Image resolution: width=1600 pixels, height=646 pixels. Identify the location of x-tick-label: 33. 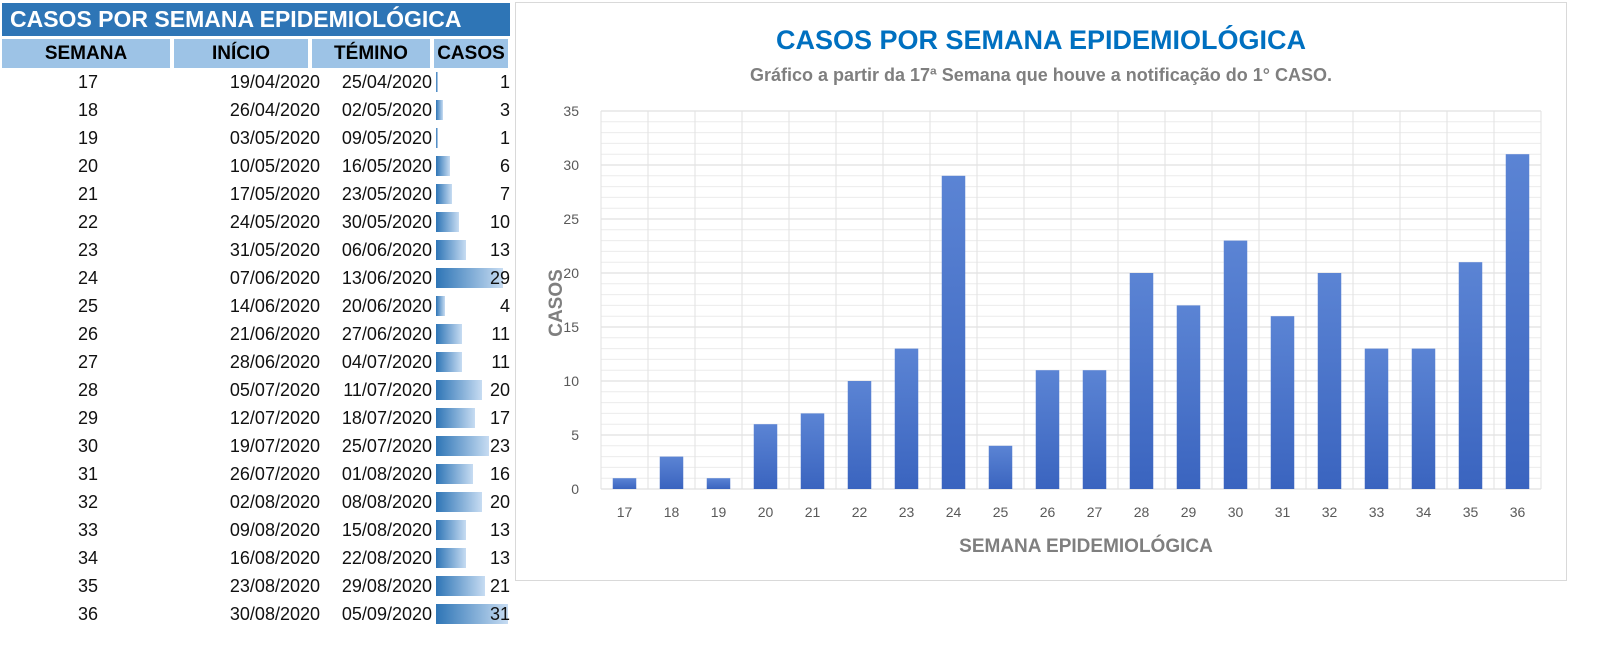
(1377, 512).